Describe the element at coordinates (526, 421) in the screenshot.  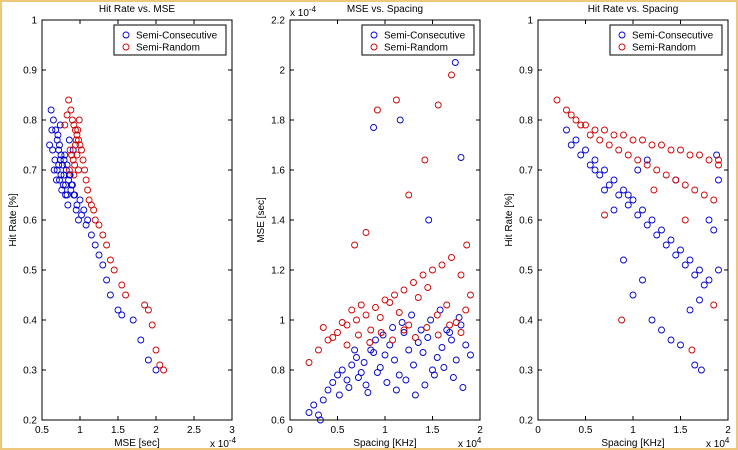
I see `y-tick-label: 0.2` at that location.